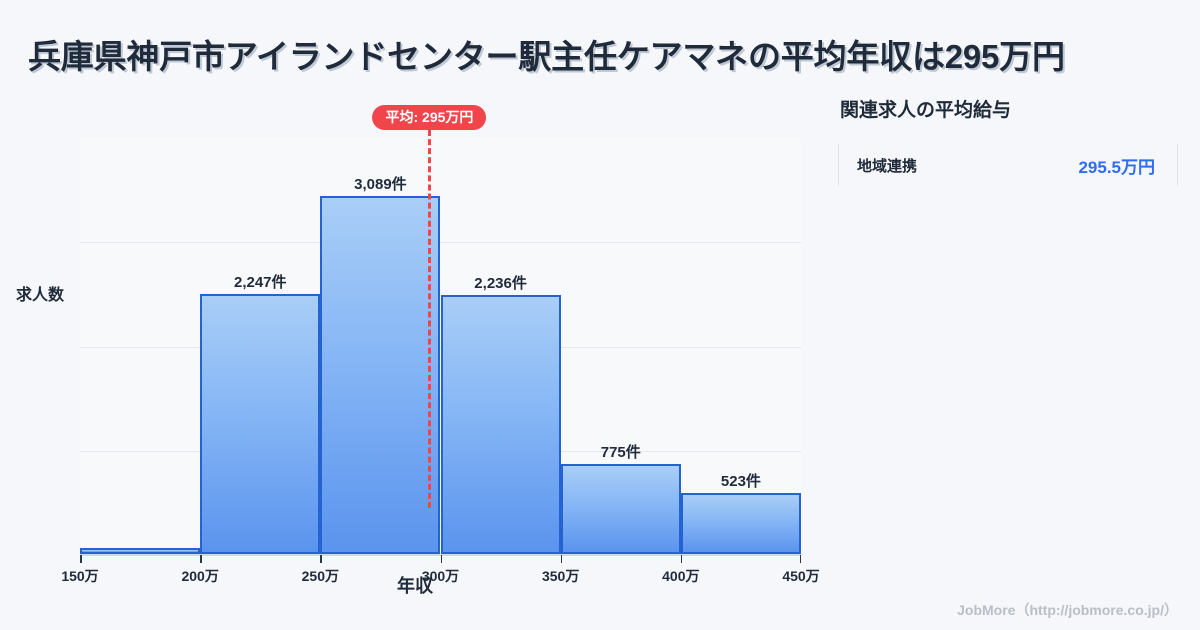 The height and width of the screenshot is (630, 1200). Describe the element at coordinates (40, 295) in the screenshot. I see `y-axis-title: 求人数` at that location.